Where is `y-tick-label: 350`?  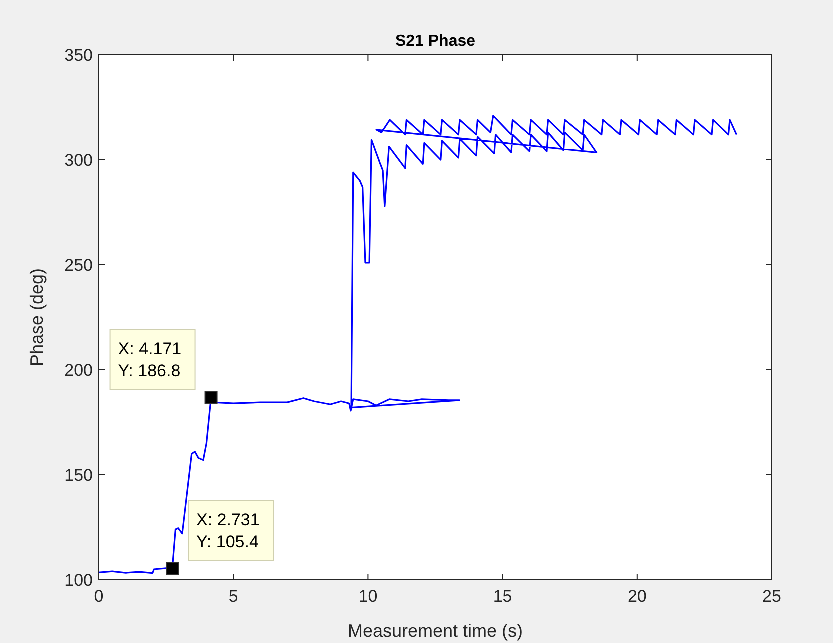 y-tick-label: 350 is located at coordinates (78, 55).